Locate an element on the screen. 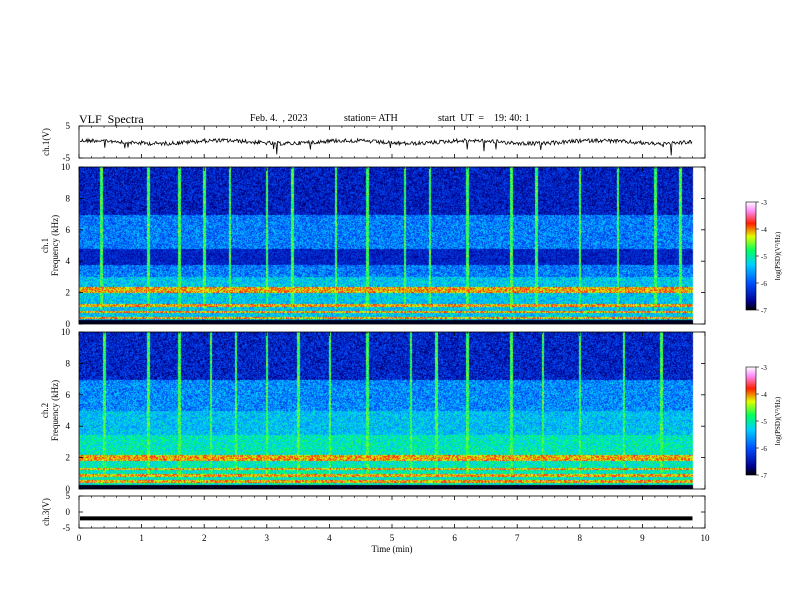 The width and height of the screenshot is (792, 612). figure-title: VLF Spectra is located at coordinates (111, 119).